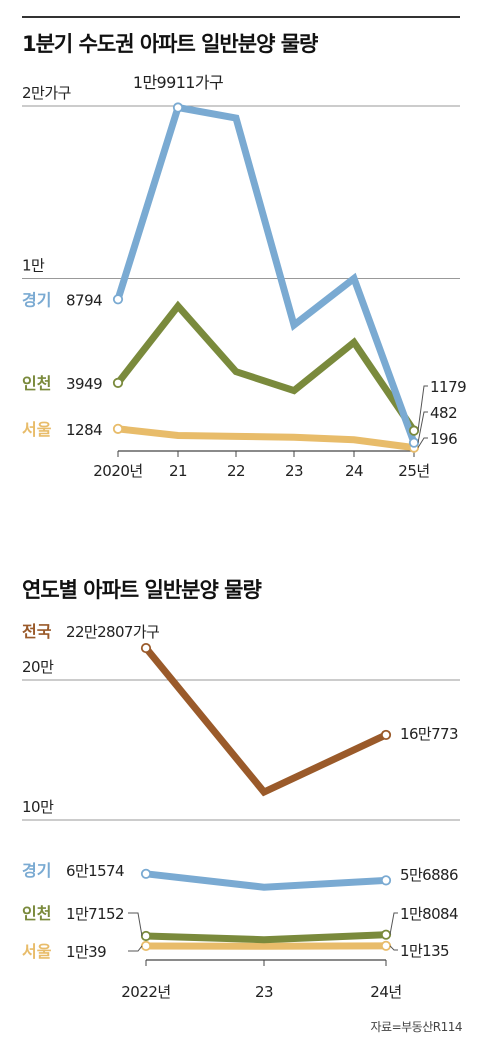 Image resolution: width=480 pixels, height=1050 pixels. Describe the element at coordinates (265, 721) in the screenshot. I see `series2-line-전국` at that location.